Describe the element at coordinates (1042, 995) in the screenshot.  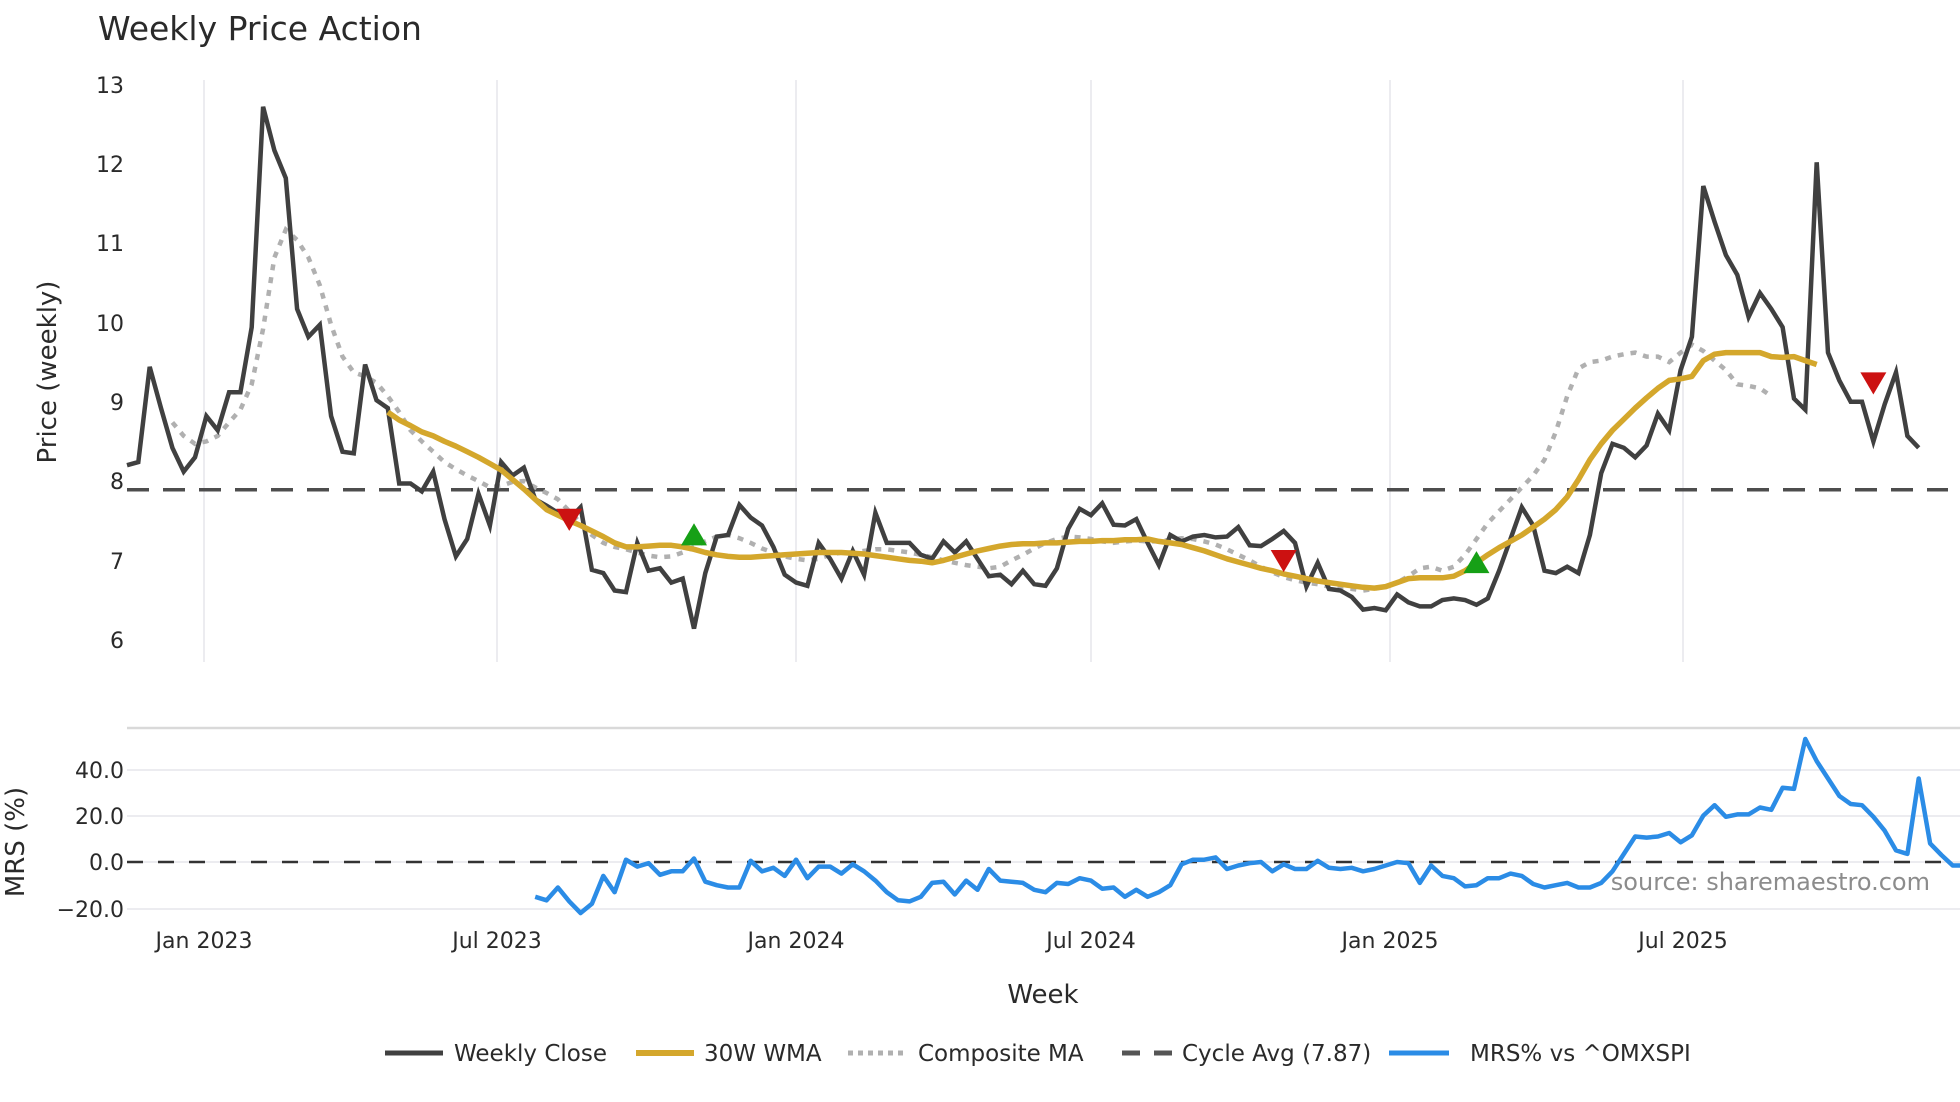
I see `x-axis-label: Week` at that location.